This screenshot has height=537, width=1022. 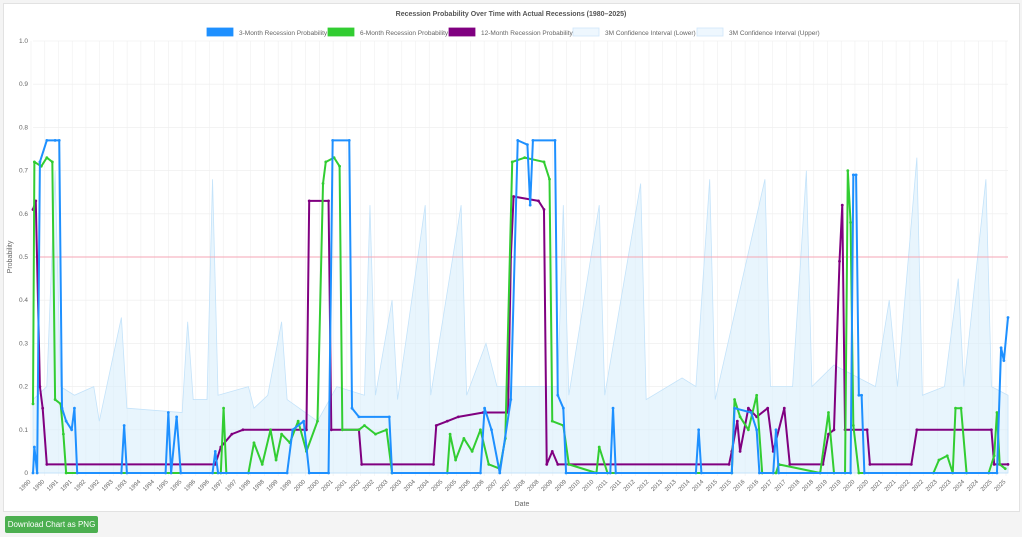 What do you see at coordinates (23, 41) in the screenshot?
I see `y-tick-label: 1.0` at bounding box center [23, 41].